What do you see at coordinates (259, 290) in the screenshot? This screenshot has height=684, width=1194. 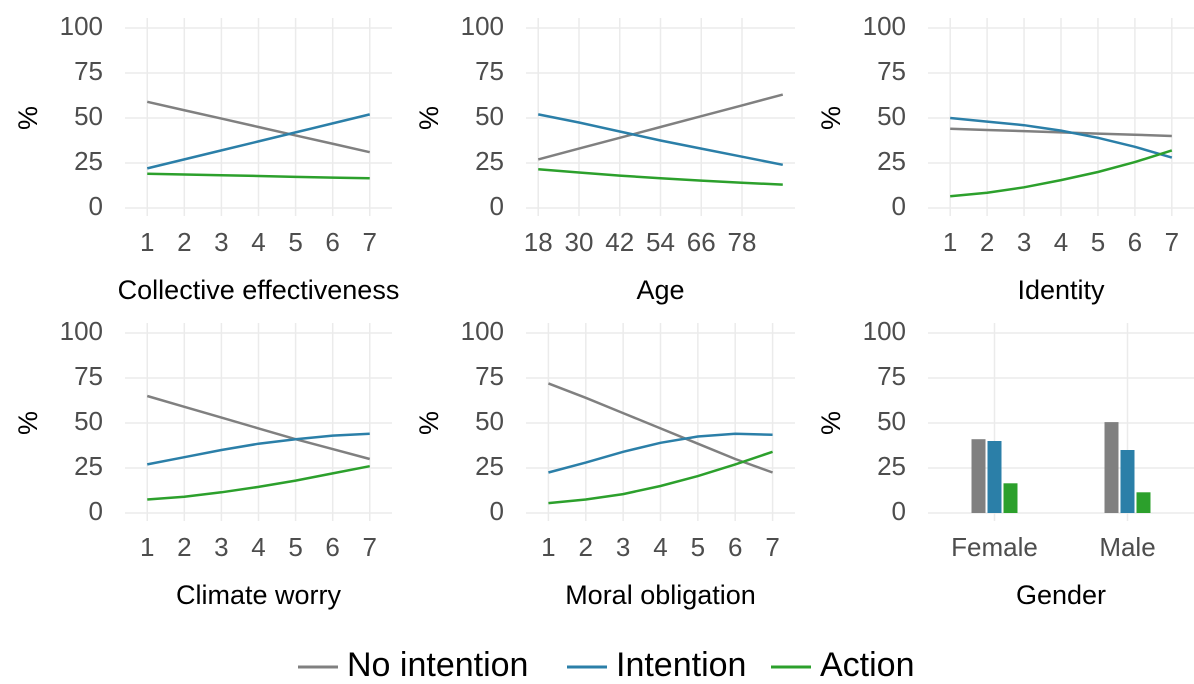 I see `x-axis-title: Collective effectiveness` at bounding box center [259, 290].